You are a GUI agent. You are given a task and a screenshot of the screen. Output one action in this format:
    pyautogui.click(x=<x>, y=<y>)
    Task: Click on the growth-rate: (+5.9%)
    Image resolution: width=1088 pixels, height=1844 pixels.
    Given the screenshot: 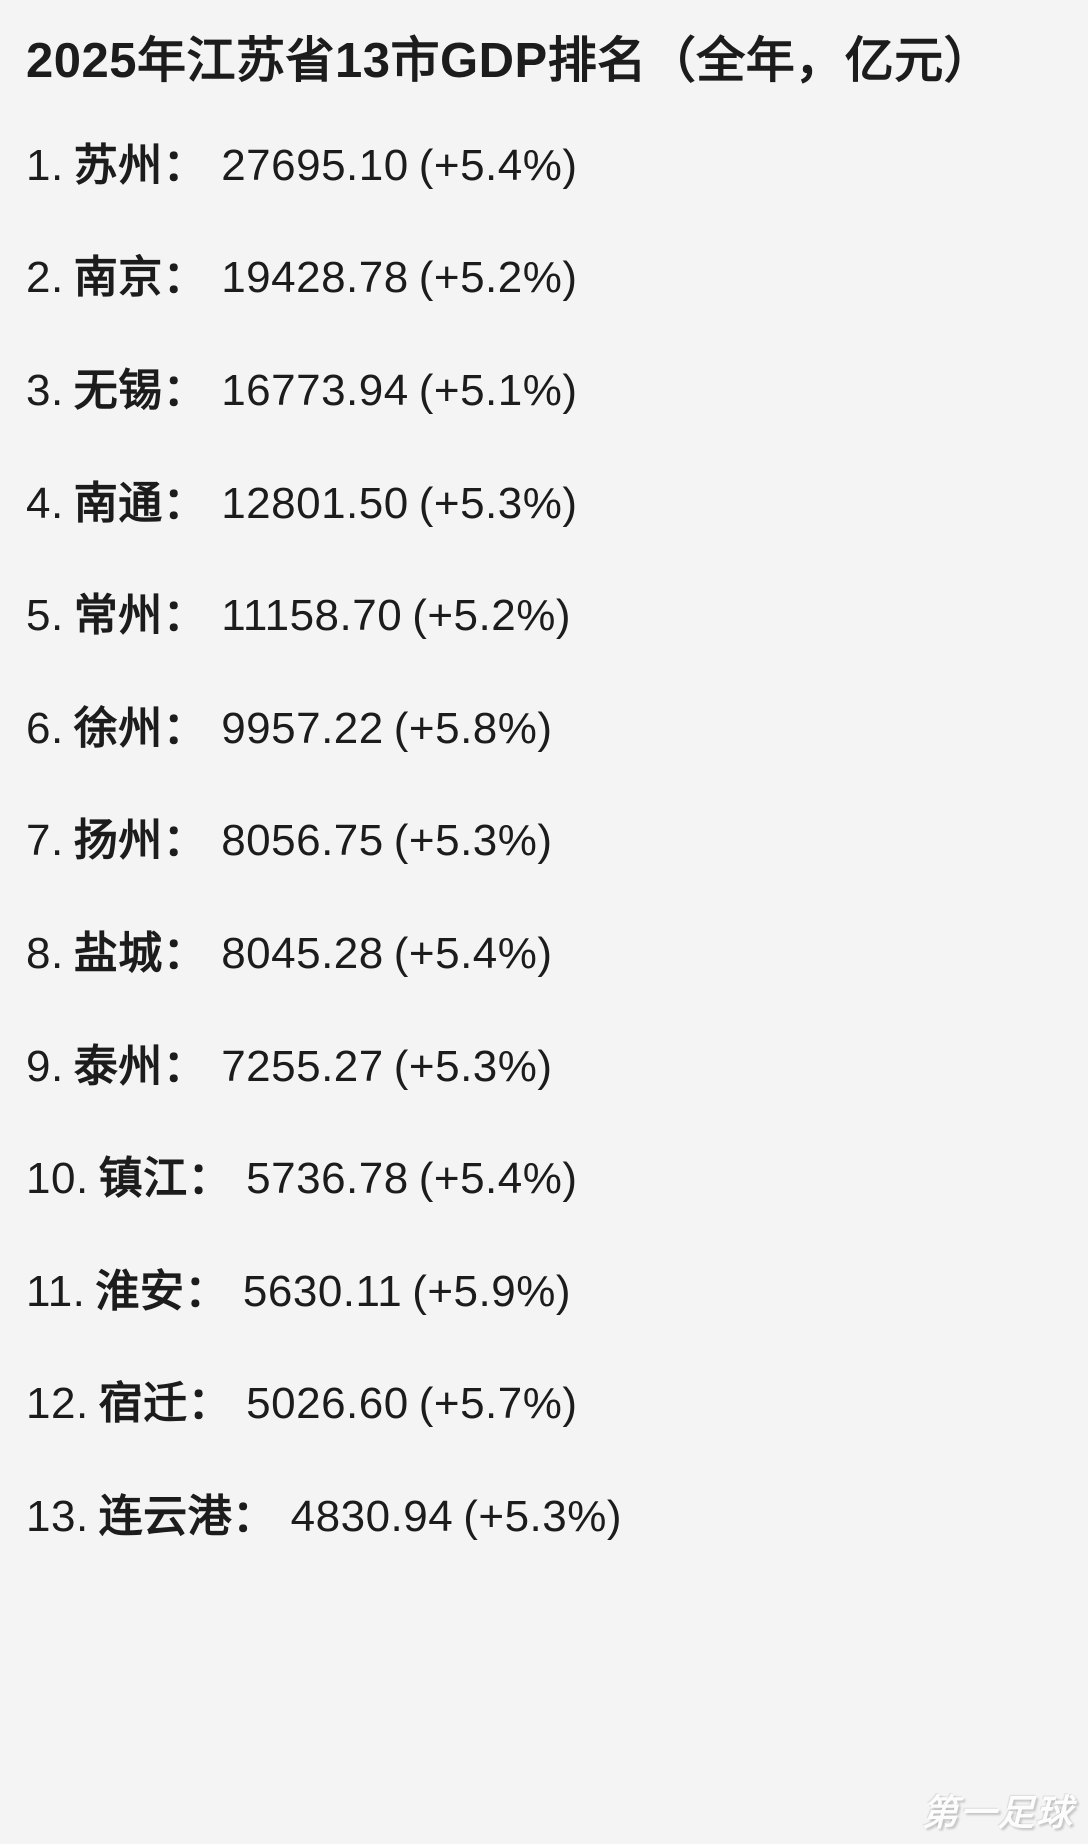 What is the action you would take?
    pyautogui.click(x=491, y=1291)
    